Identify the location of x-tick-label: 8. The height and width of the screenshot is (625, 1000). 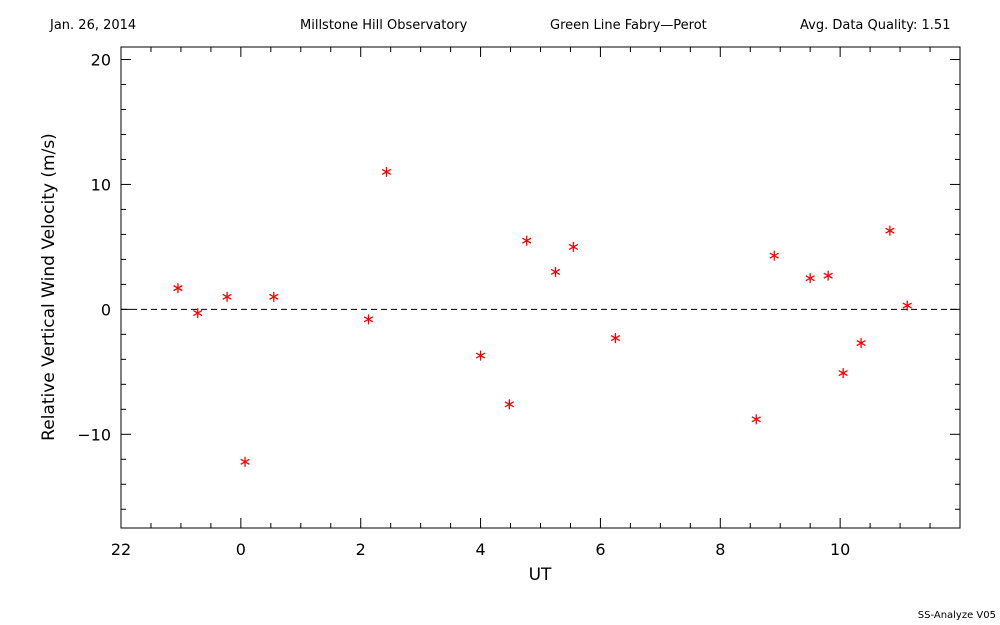
(720, 549).